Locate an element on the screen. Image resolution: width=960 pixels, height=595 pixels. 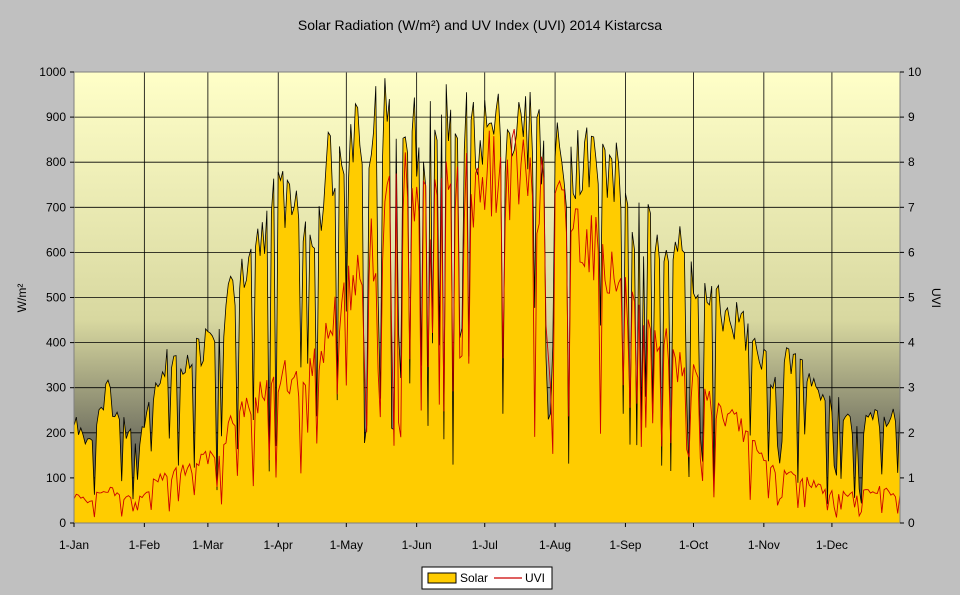
y-tick-label-right: 0 is located at coordinates (911, 523).